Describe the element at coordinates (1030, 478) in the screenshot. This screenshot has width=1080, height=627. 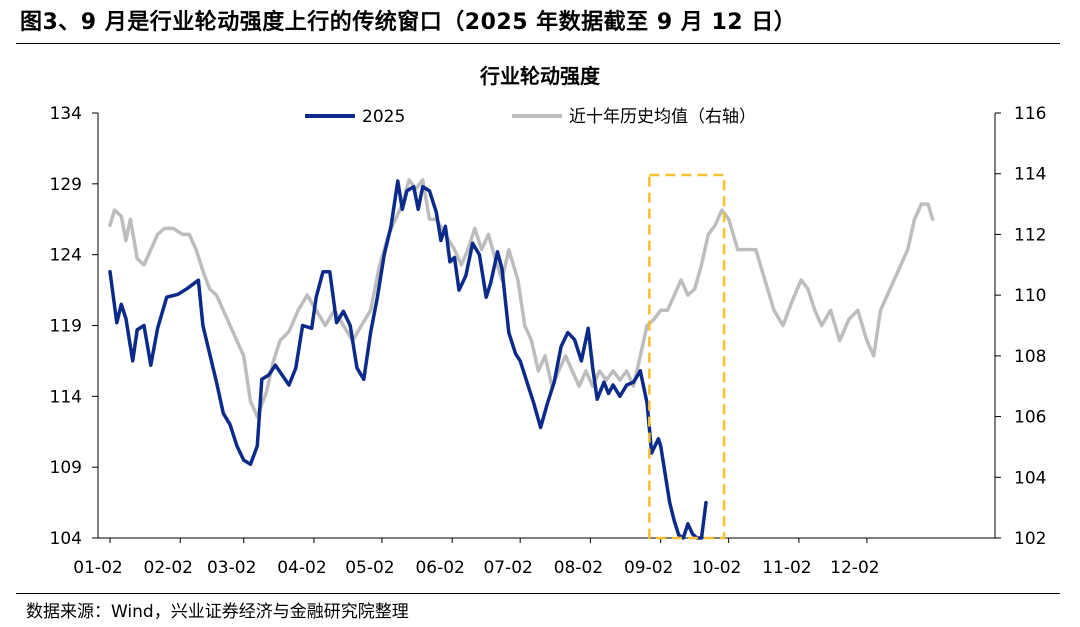
I see `y-right-tick-label: 104` at that location.